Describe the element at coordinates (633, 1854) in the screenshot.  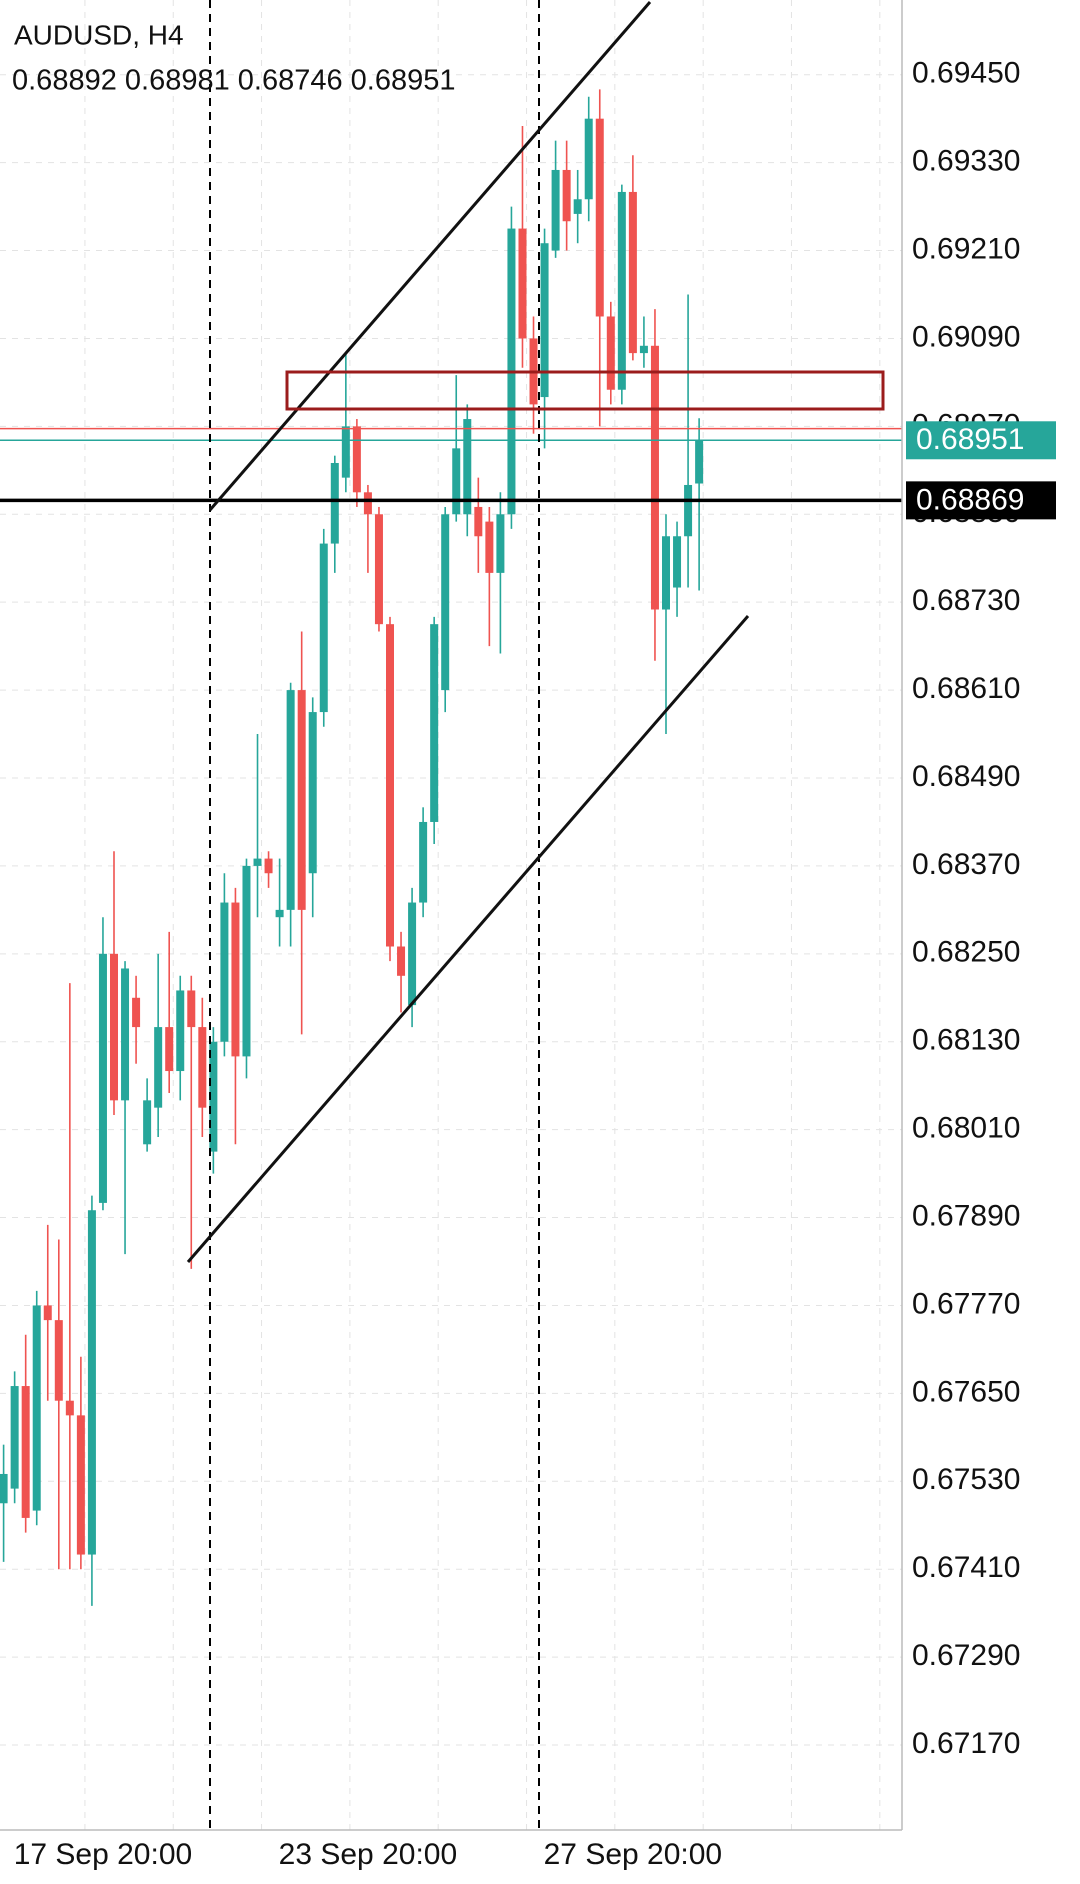
I see `x-tick-label: 27 Sep 20:00` at that location.